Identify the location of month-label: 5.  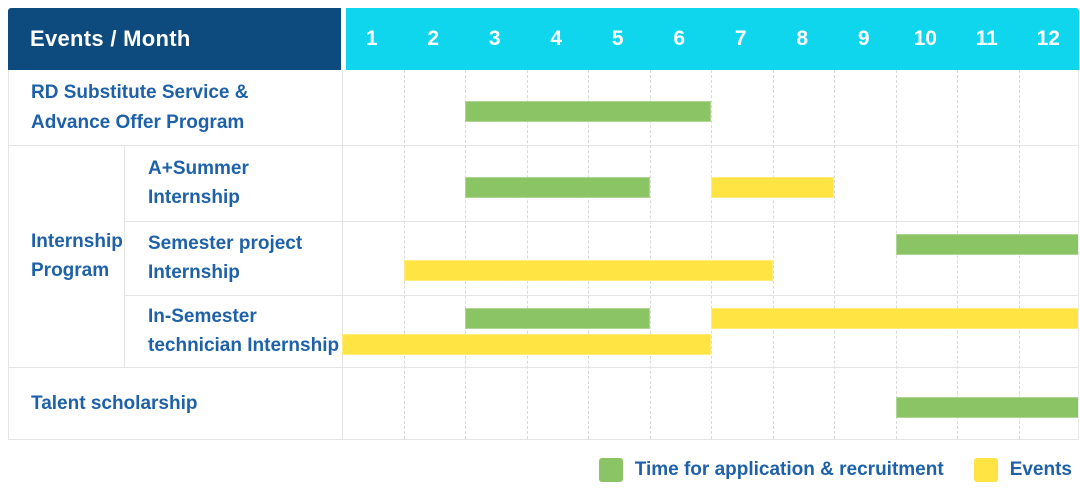
(617, 38).